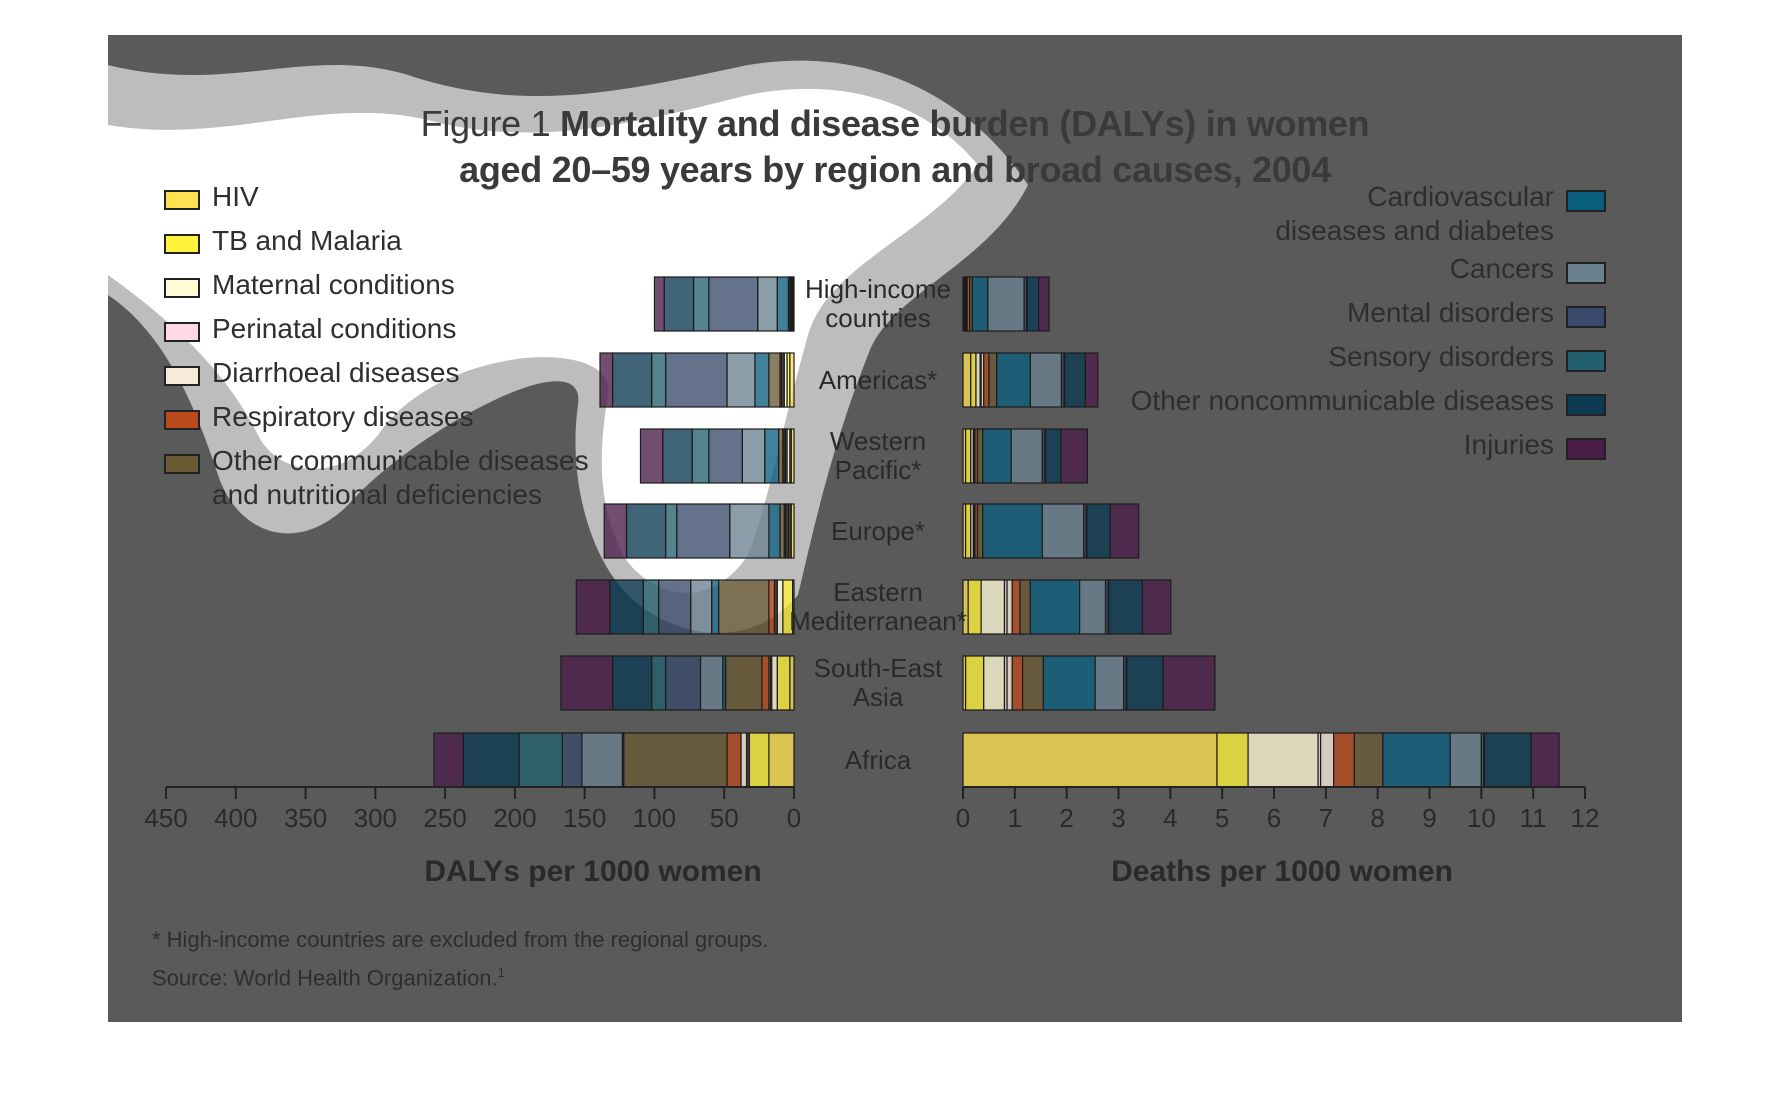  Describe the element at coordinates (1015, 818) in the screenshot. I see `deaths-tick-label-1: 1` at that location.